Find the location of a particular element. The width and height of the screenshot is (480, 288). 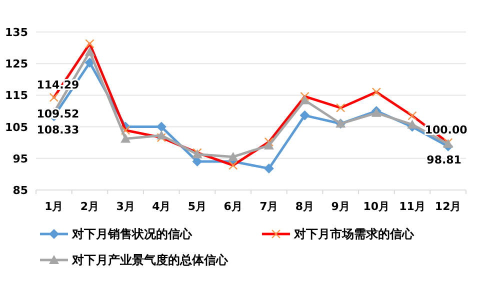

x-tick-label: 8月 is located at coordinates (304, 206).